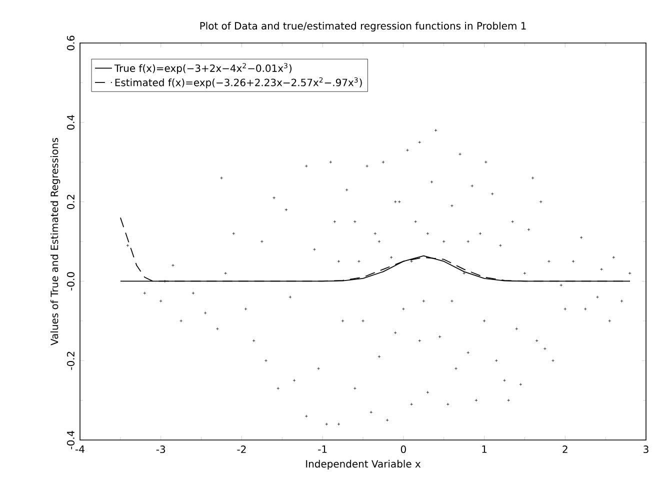 This screenshot has height=495, width=657. I want to click on chart-title: Plot of Data and true/estimated regression functions in Problem 1, so click(363, 27).